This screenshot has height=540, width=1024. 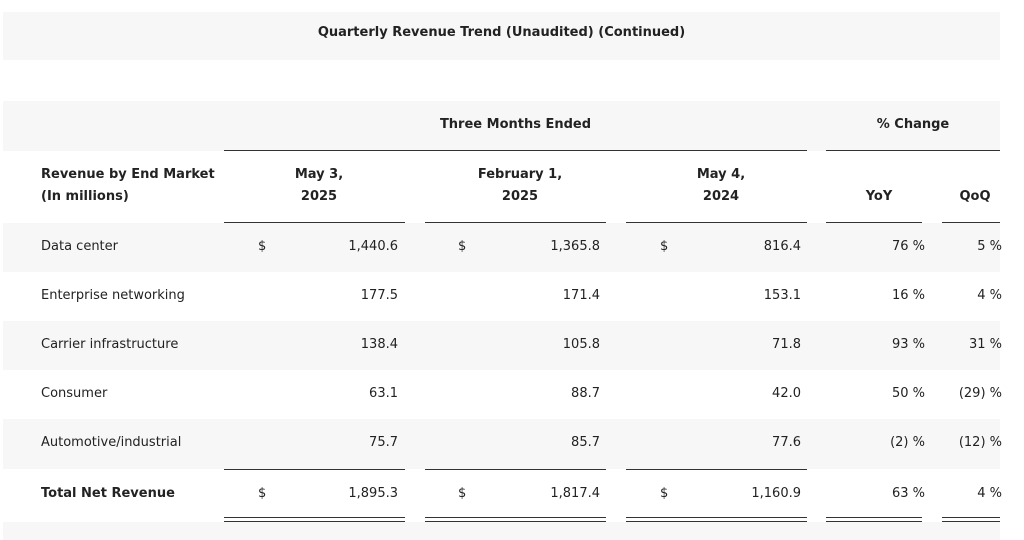 I want to click on group-header-pct-change: % Change, so click(x=913, y=124).